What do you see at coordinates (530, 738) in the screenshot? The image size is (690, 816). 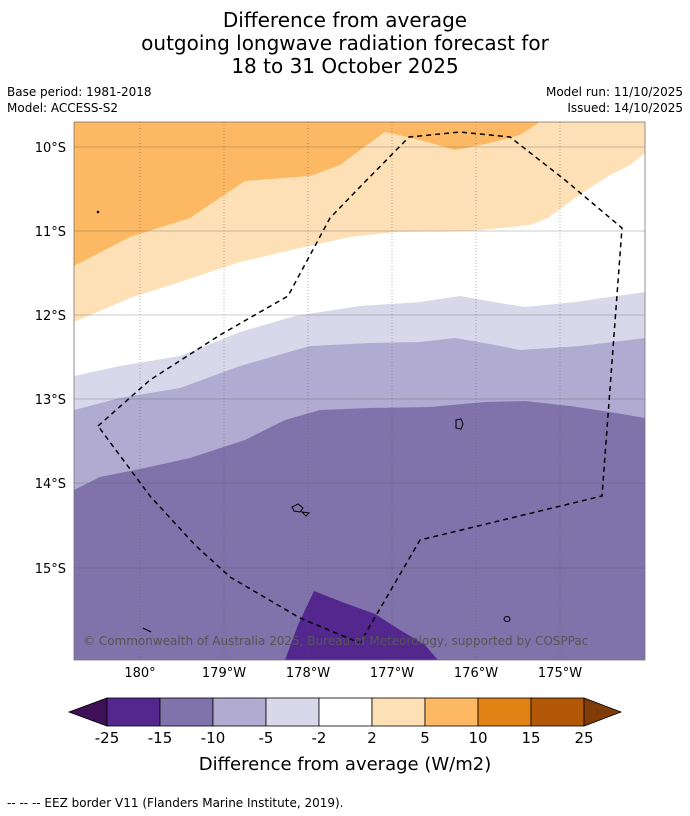 I see `colorbar-tick-label: 15` at bounding box center [530, 738].